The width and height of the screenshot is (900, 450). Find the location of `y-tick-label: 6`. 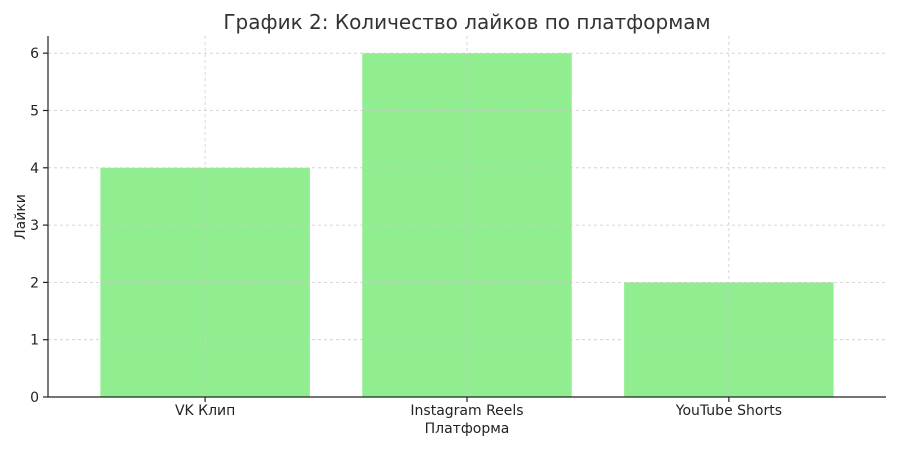

y-tick-label: 6 is located at coordinates (34, 54).